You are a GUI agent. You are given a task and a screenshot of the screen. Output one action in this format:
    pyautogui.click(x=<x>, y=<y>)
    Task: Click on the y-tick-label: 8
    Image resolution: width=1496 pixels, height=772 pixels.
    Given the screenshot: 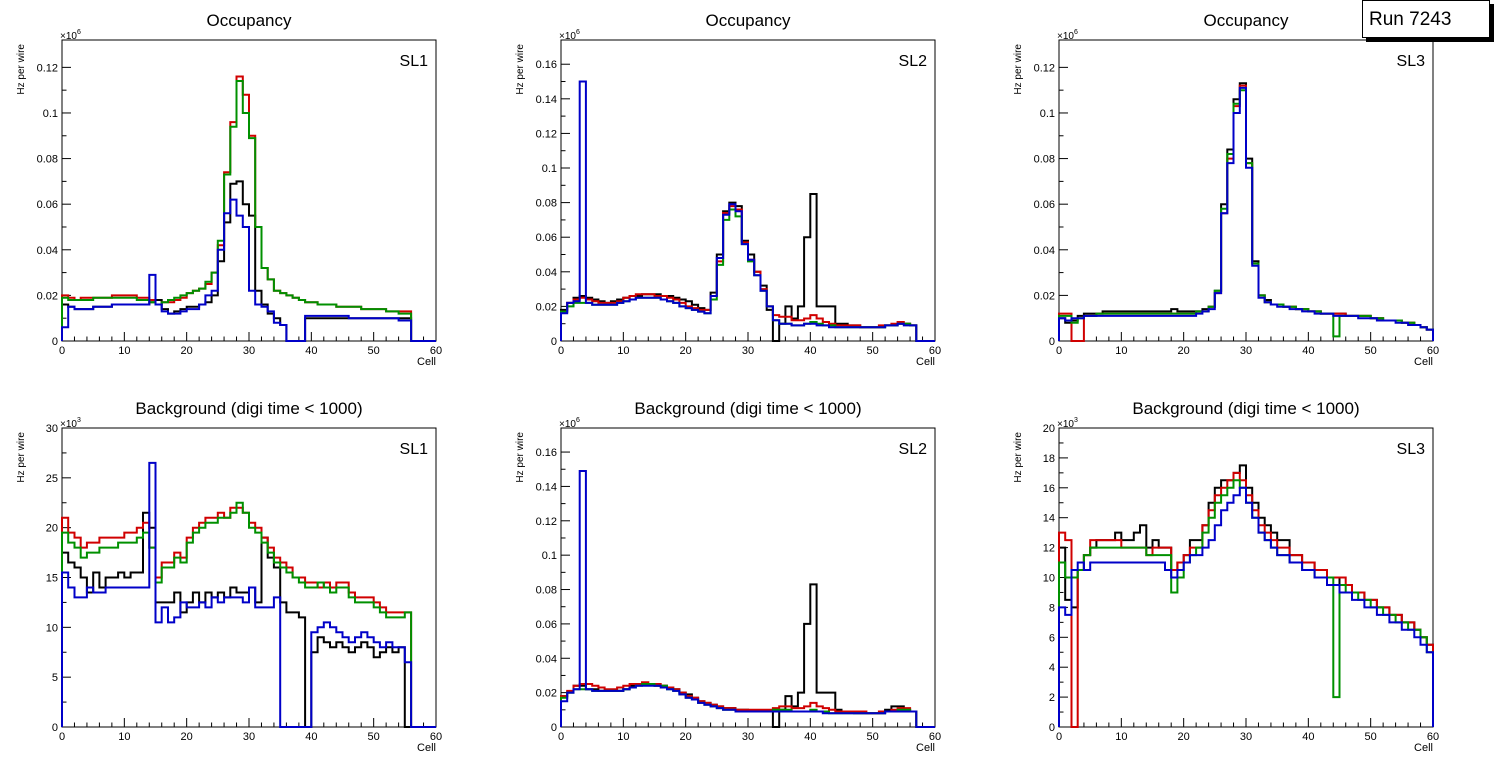 What is the action you would take?
    pyautogui.click(x=1052, y=608)
    